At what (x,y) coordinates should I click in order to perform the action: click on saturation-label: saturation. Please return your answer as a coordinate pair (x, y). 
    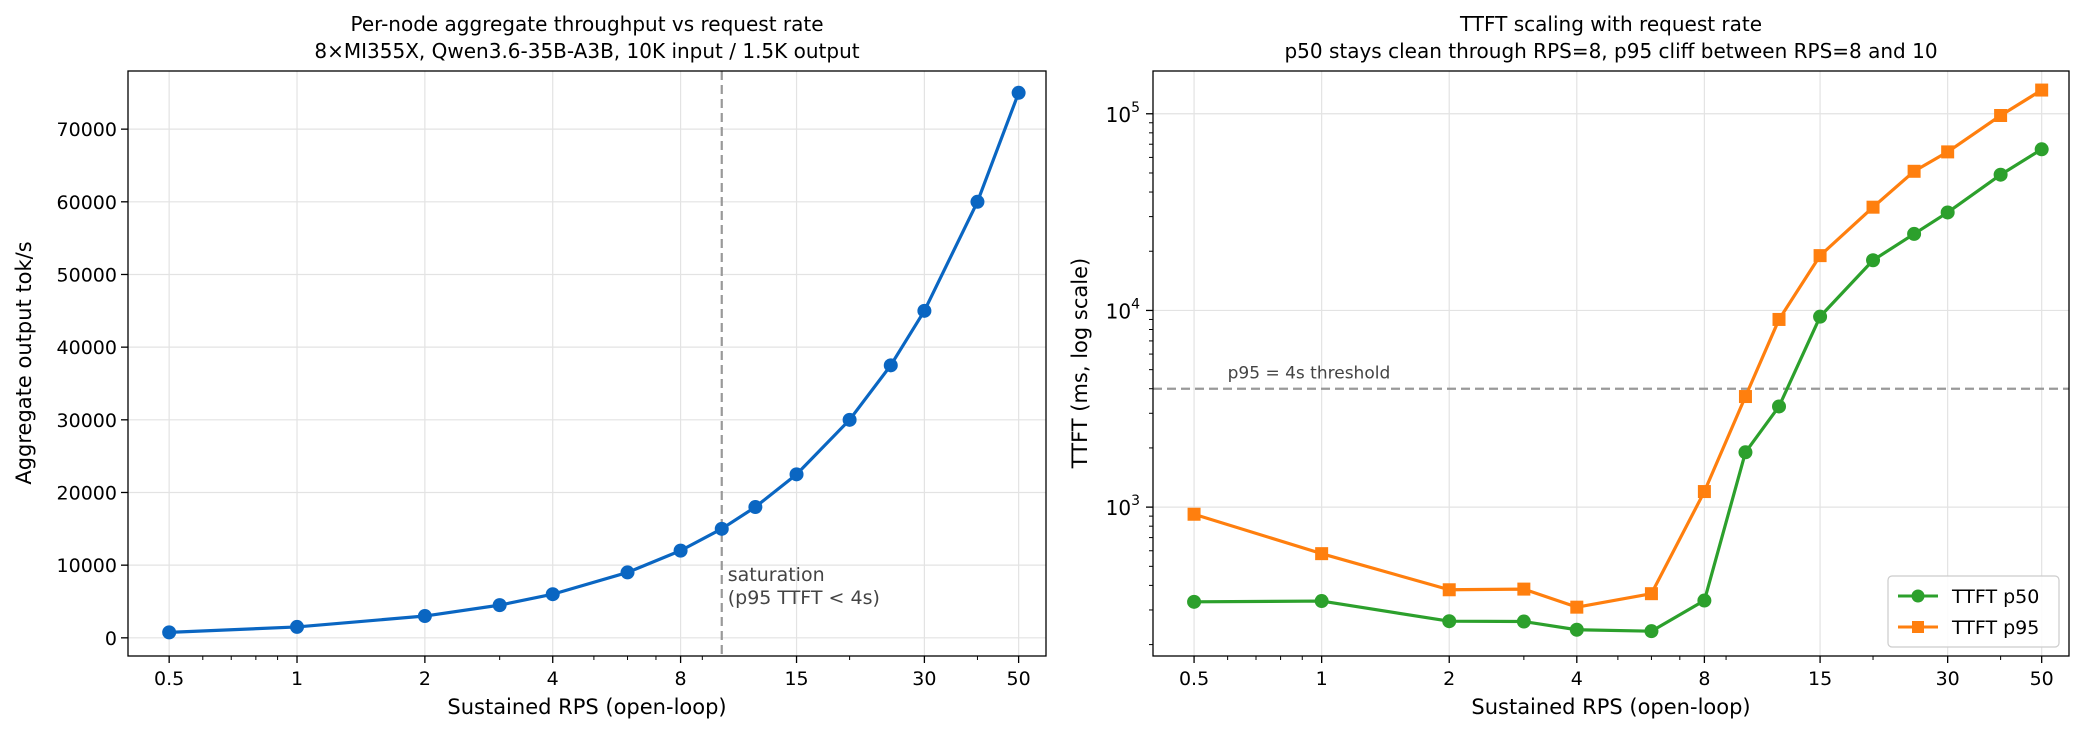
    Looking at the image, I should click on (776, 575).